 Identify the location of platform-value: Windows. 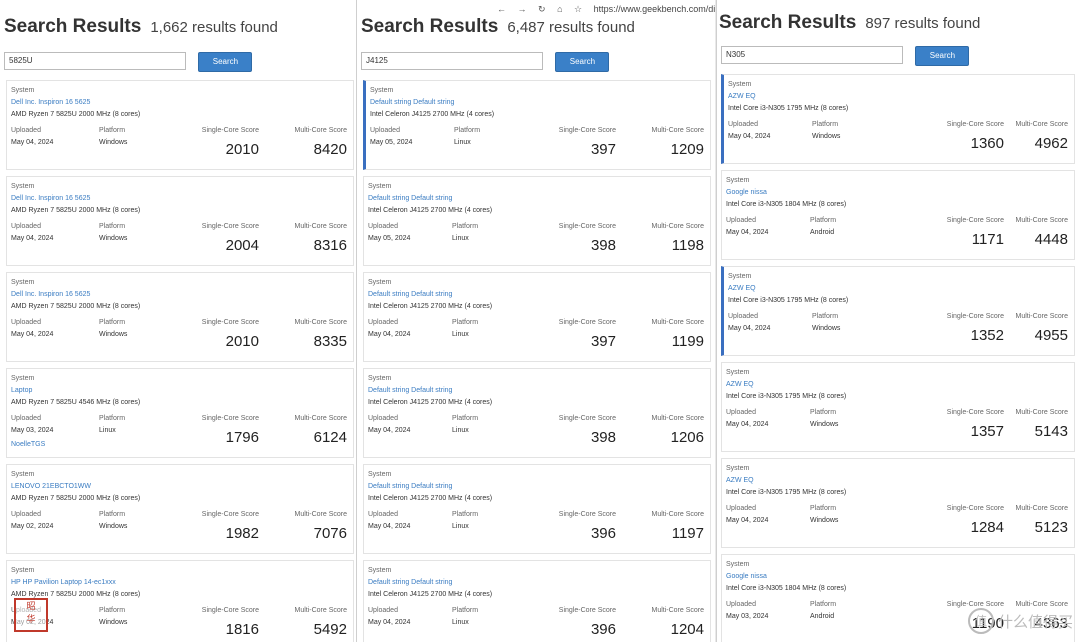
(113, 622).